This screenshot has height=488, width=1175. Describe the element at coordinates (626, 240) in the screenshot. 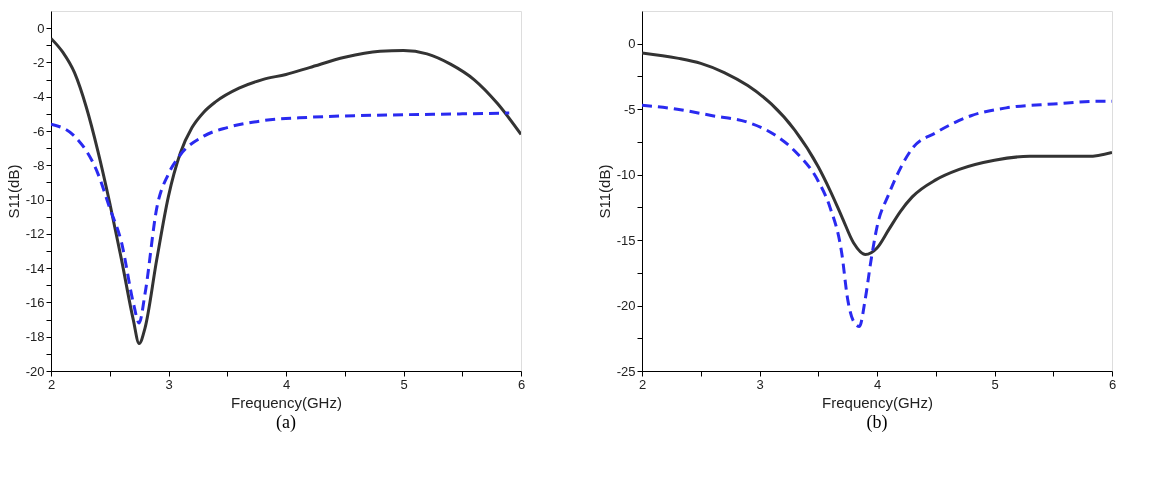

I see `y-tick-label: -15` at that location.